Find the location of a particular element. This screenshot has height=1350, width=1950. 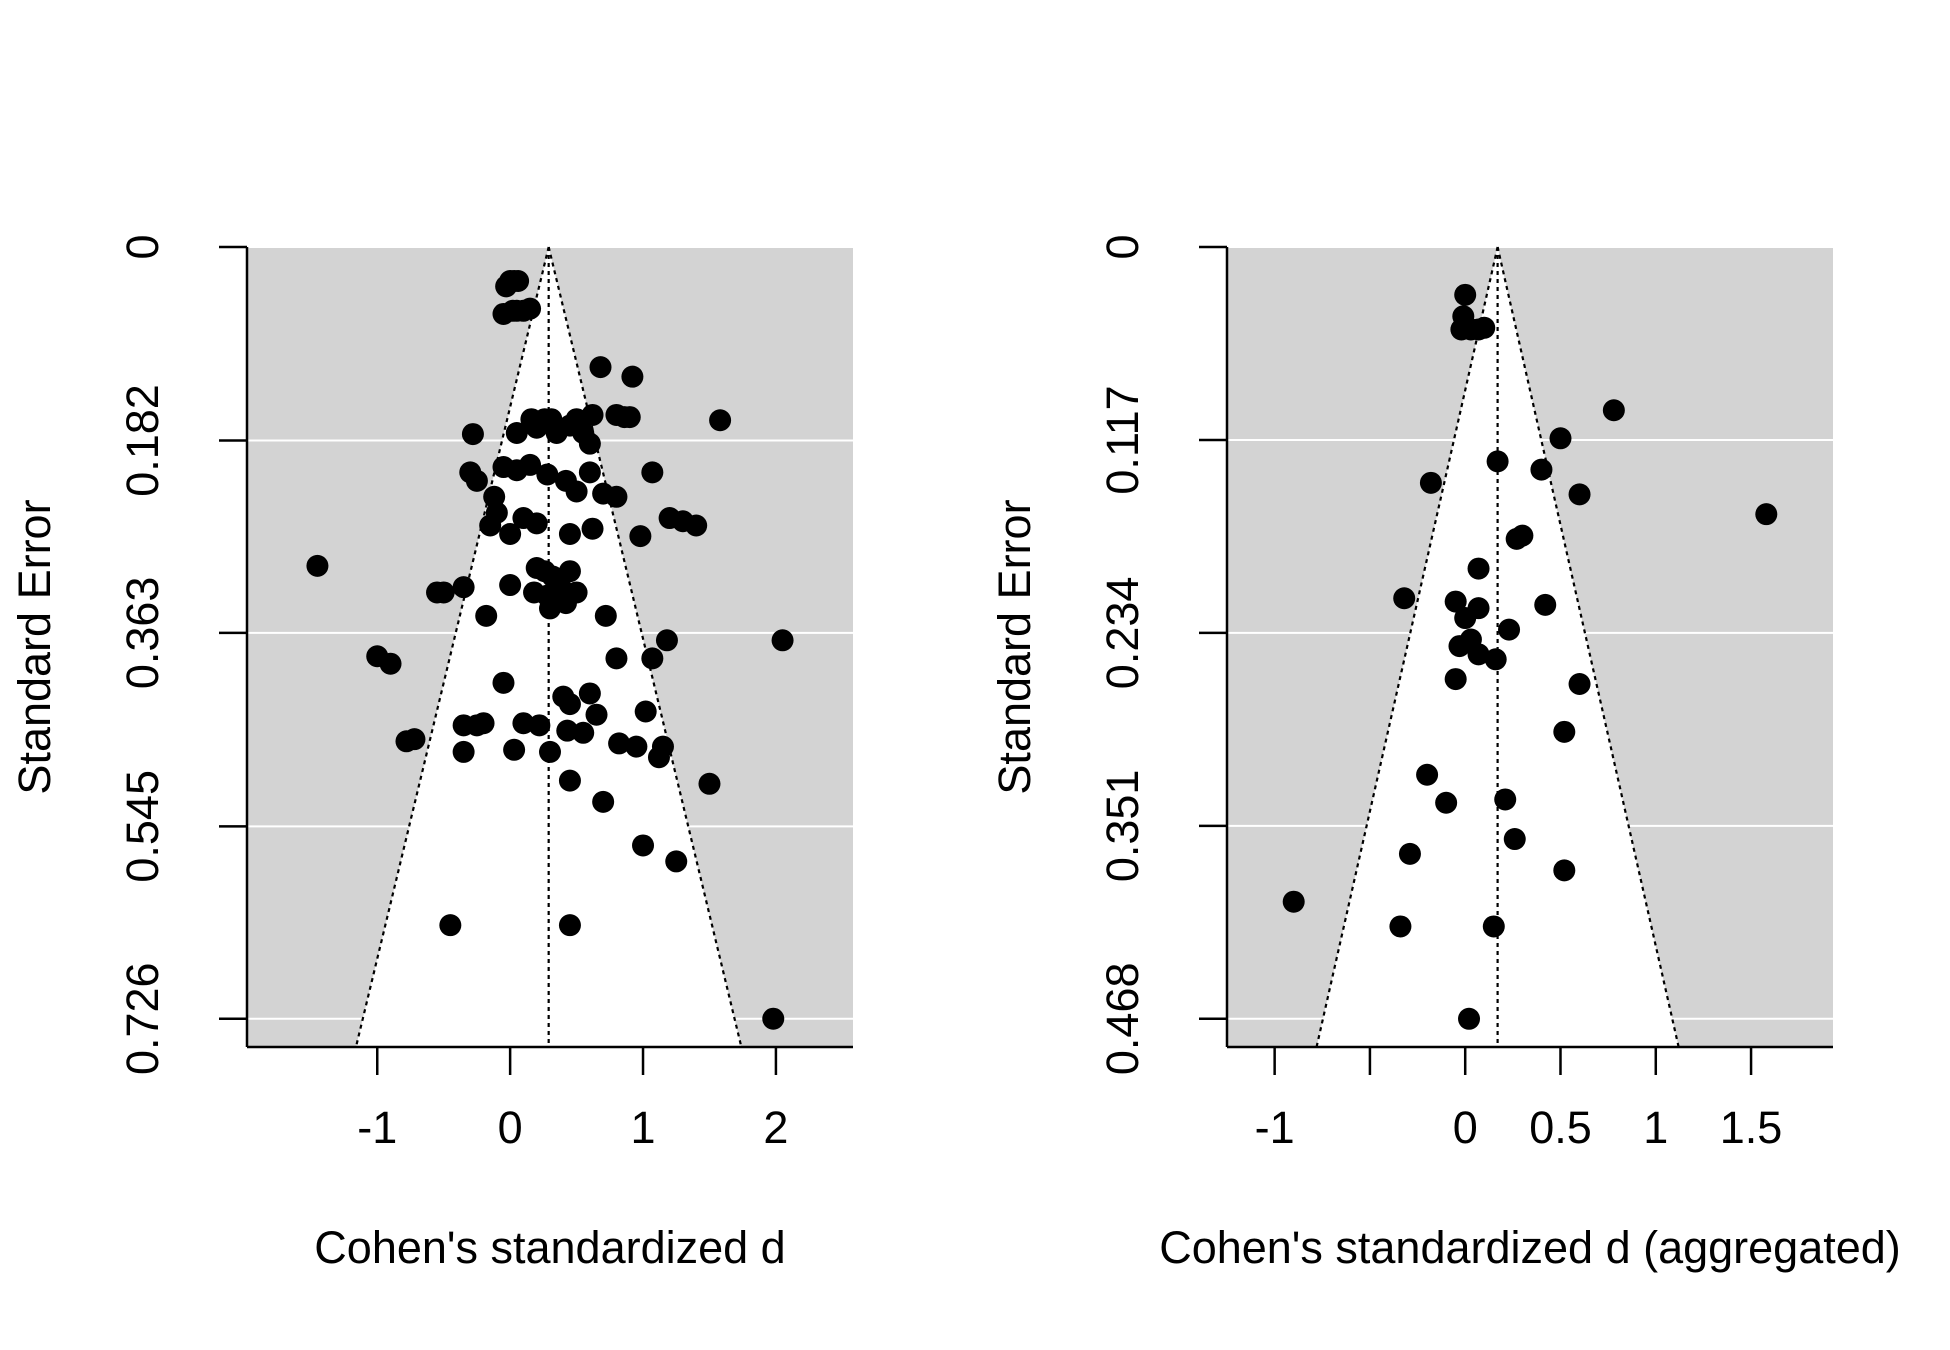

panel1-funnel-right-edge is located at coordinates (645, 647).